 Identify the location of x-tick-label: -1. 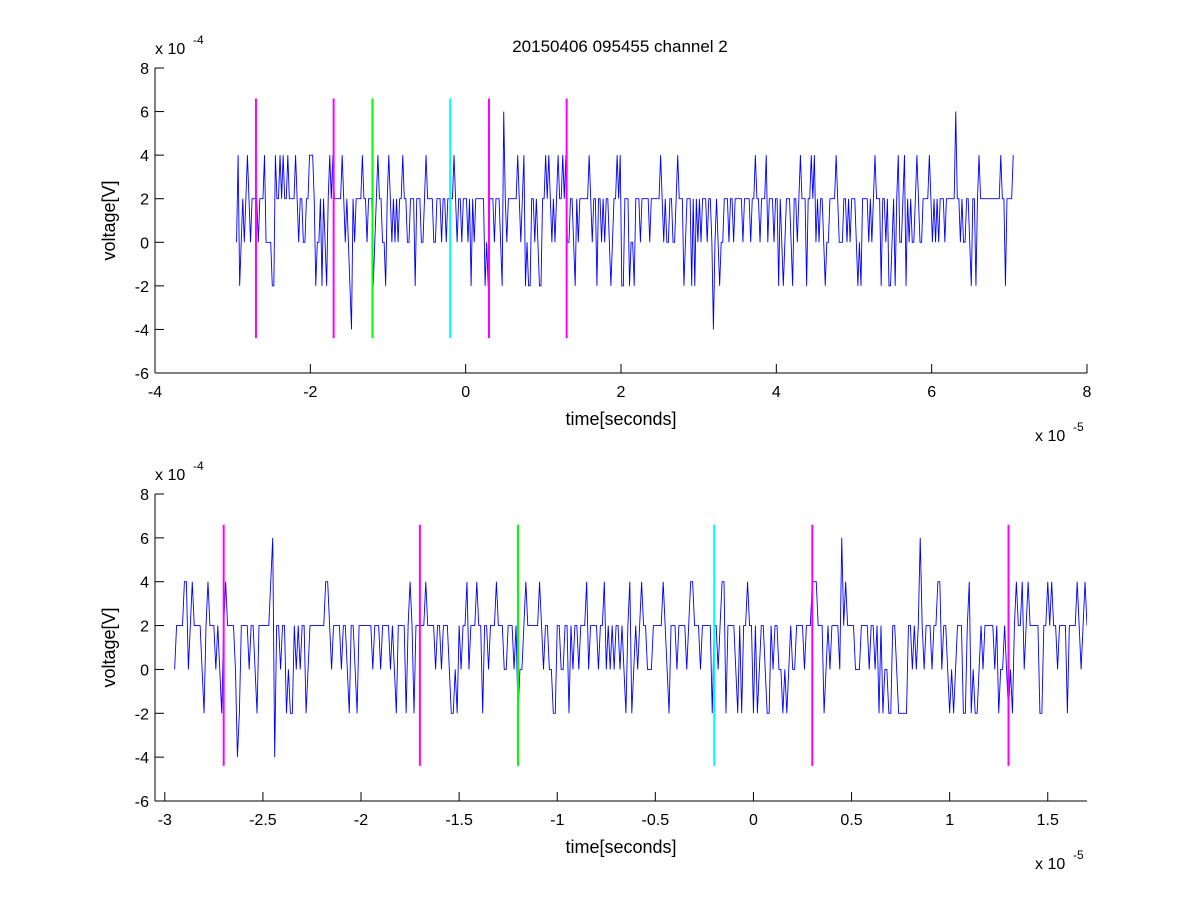
(557, 820).